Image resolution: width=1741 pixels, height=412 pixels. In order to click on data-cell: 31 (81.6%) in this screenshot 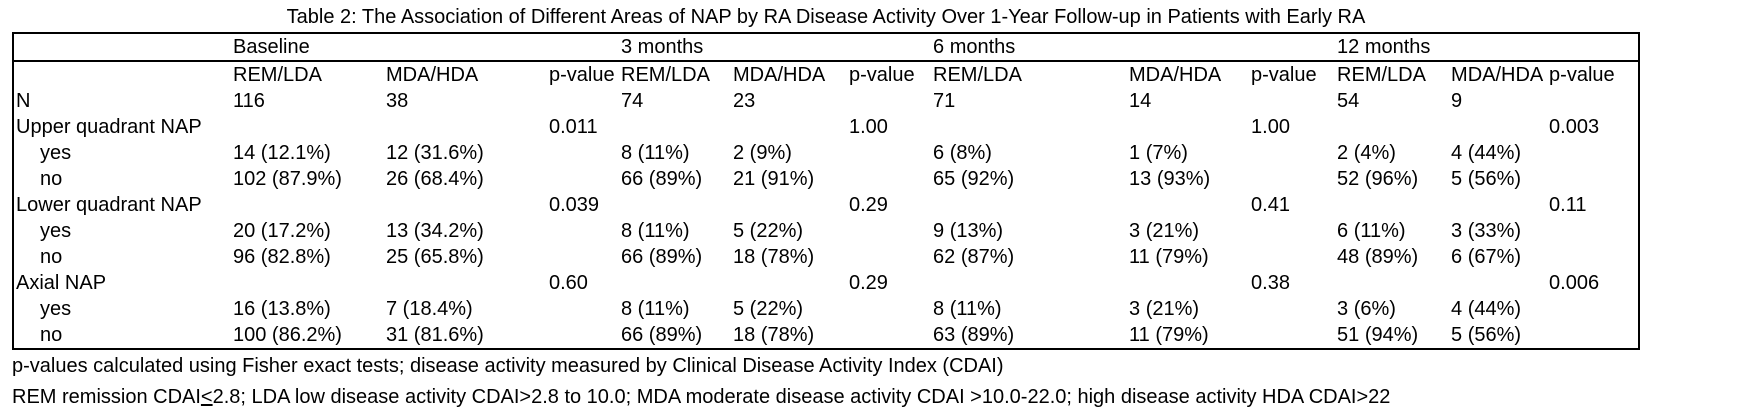, I will do `click(435, 335)`.